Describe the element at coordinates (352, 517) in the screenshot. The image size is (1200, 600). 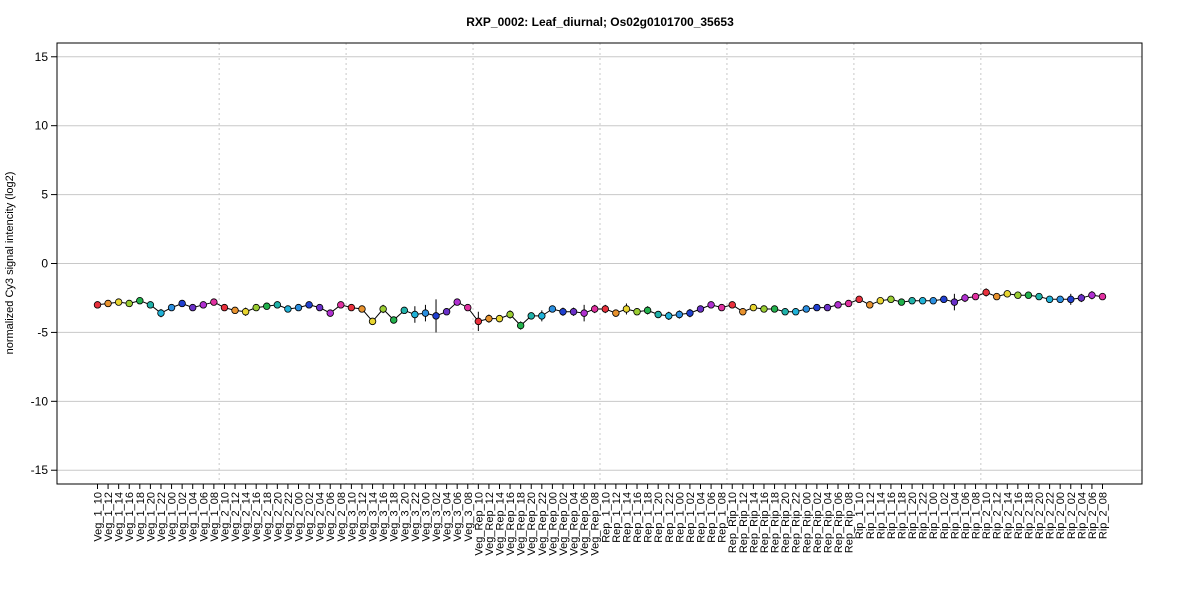
I see `x-tick-label: Veg_3_10` at that location.